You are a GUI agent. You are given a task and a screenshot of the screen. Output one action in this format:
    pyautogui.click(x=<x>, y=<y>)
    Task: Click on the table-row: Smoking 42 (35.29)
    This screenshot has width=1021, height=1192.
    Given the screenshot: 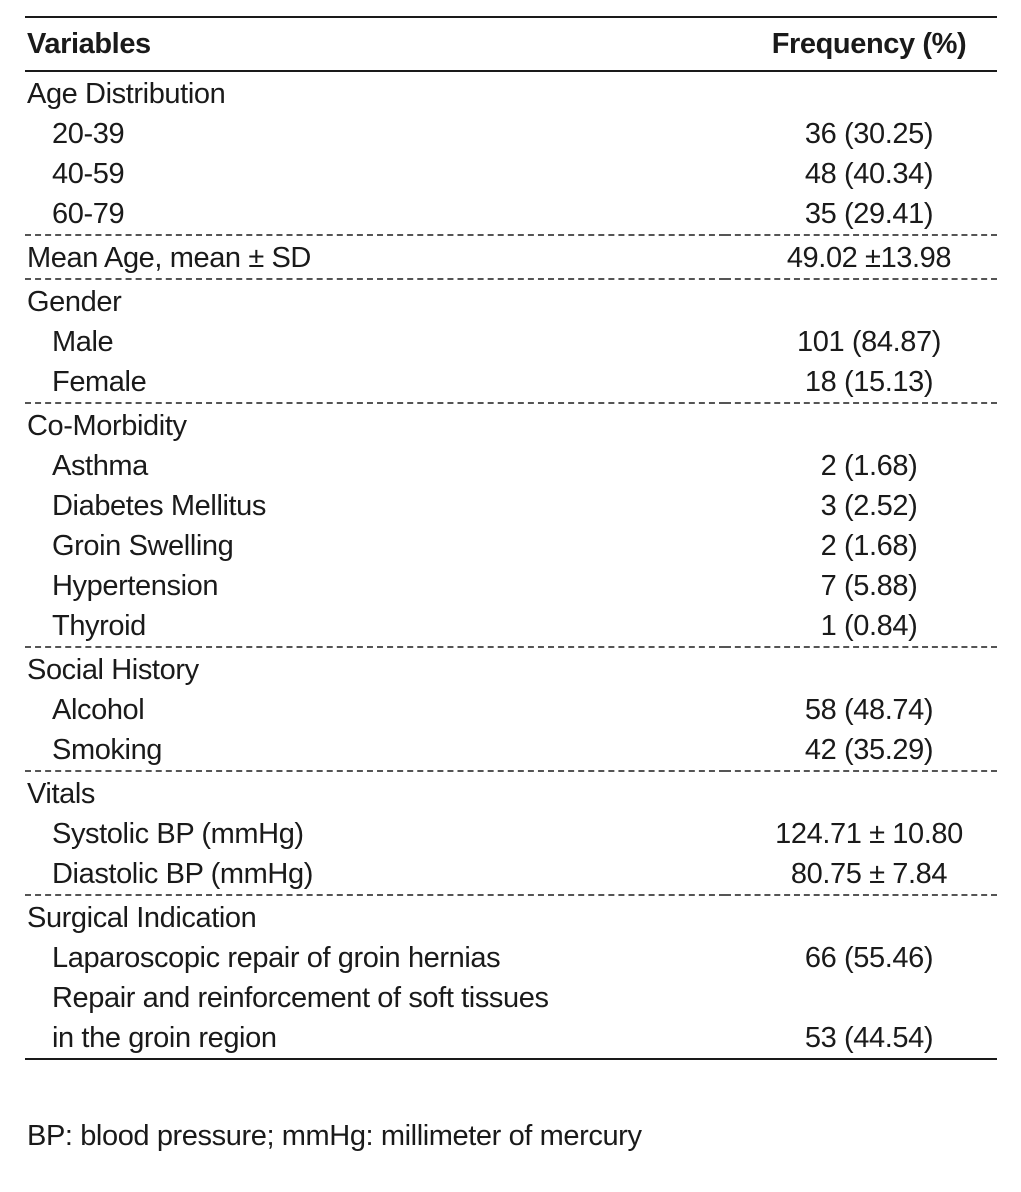 What is the action you would take?
    pyautogui.click(x=511, y=750)
    